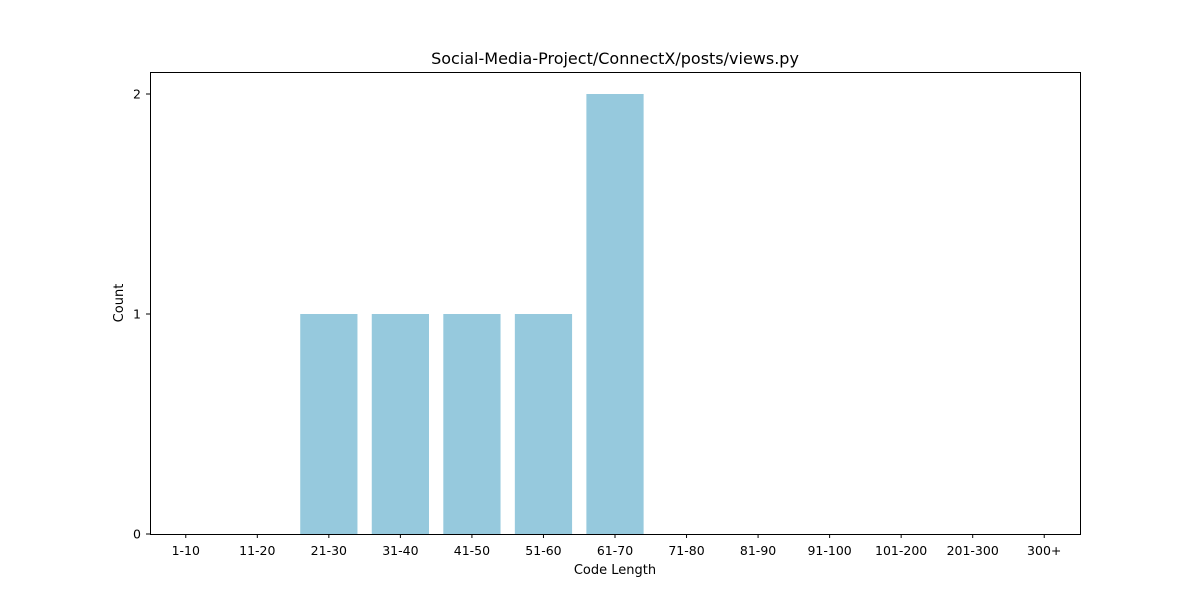 The width and height of the screenshot is (1200, 600). Describe the element at coordinates (1044, 550) in the screenshot. I see `x-tick-label: 300+` at that location.